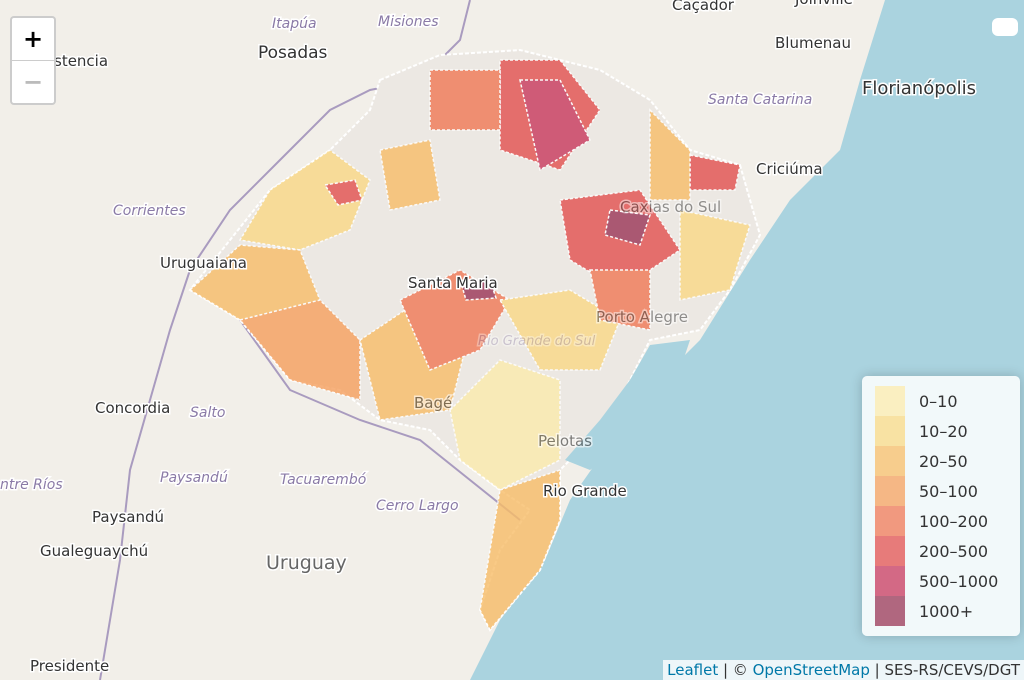 The image size is (1024, 680). What do you see at coordinates (293, 53) in the screenshot?
I see `map-label: Posadas` at bounding box center [293, 53].